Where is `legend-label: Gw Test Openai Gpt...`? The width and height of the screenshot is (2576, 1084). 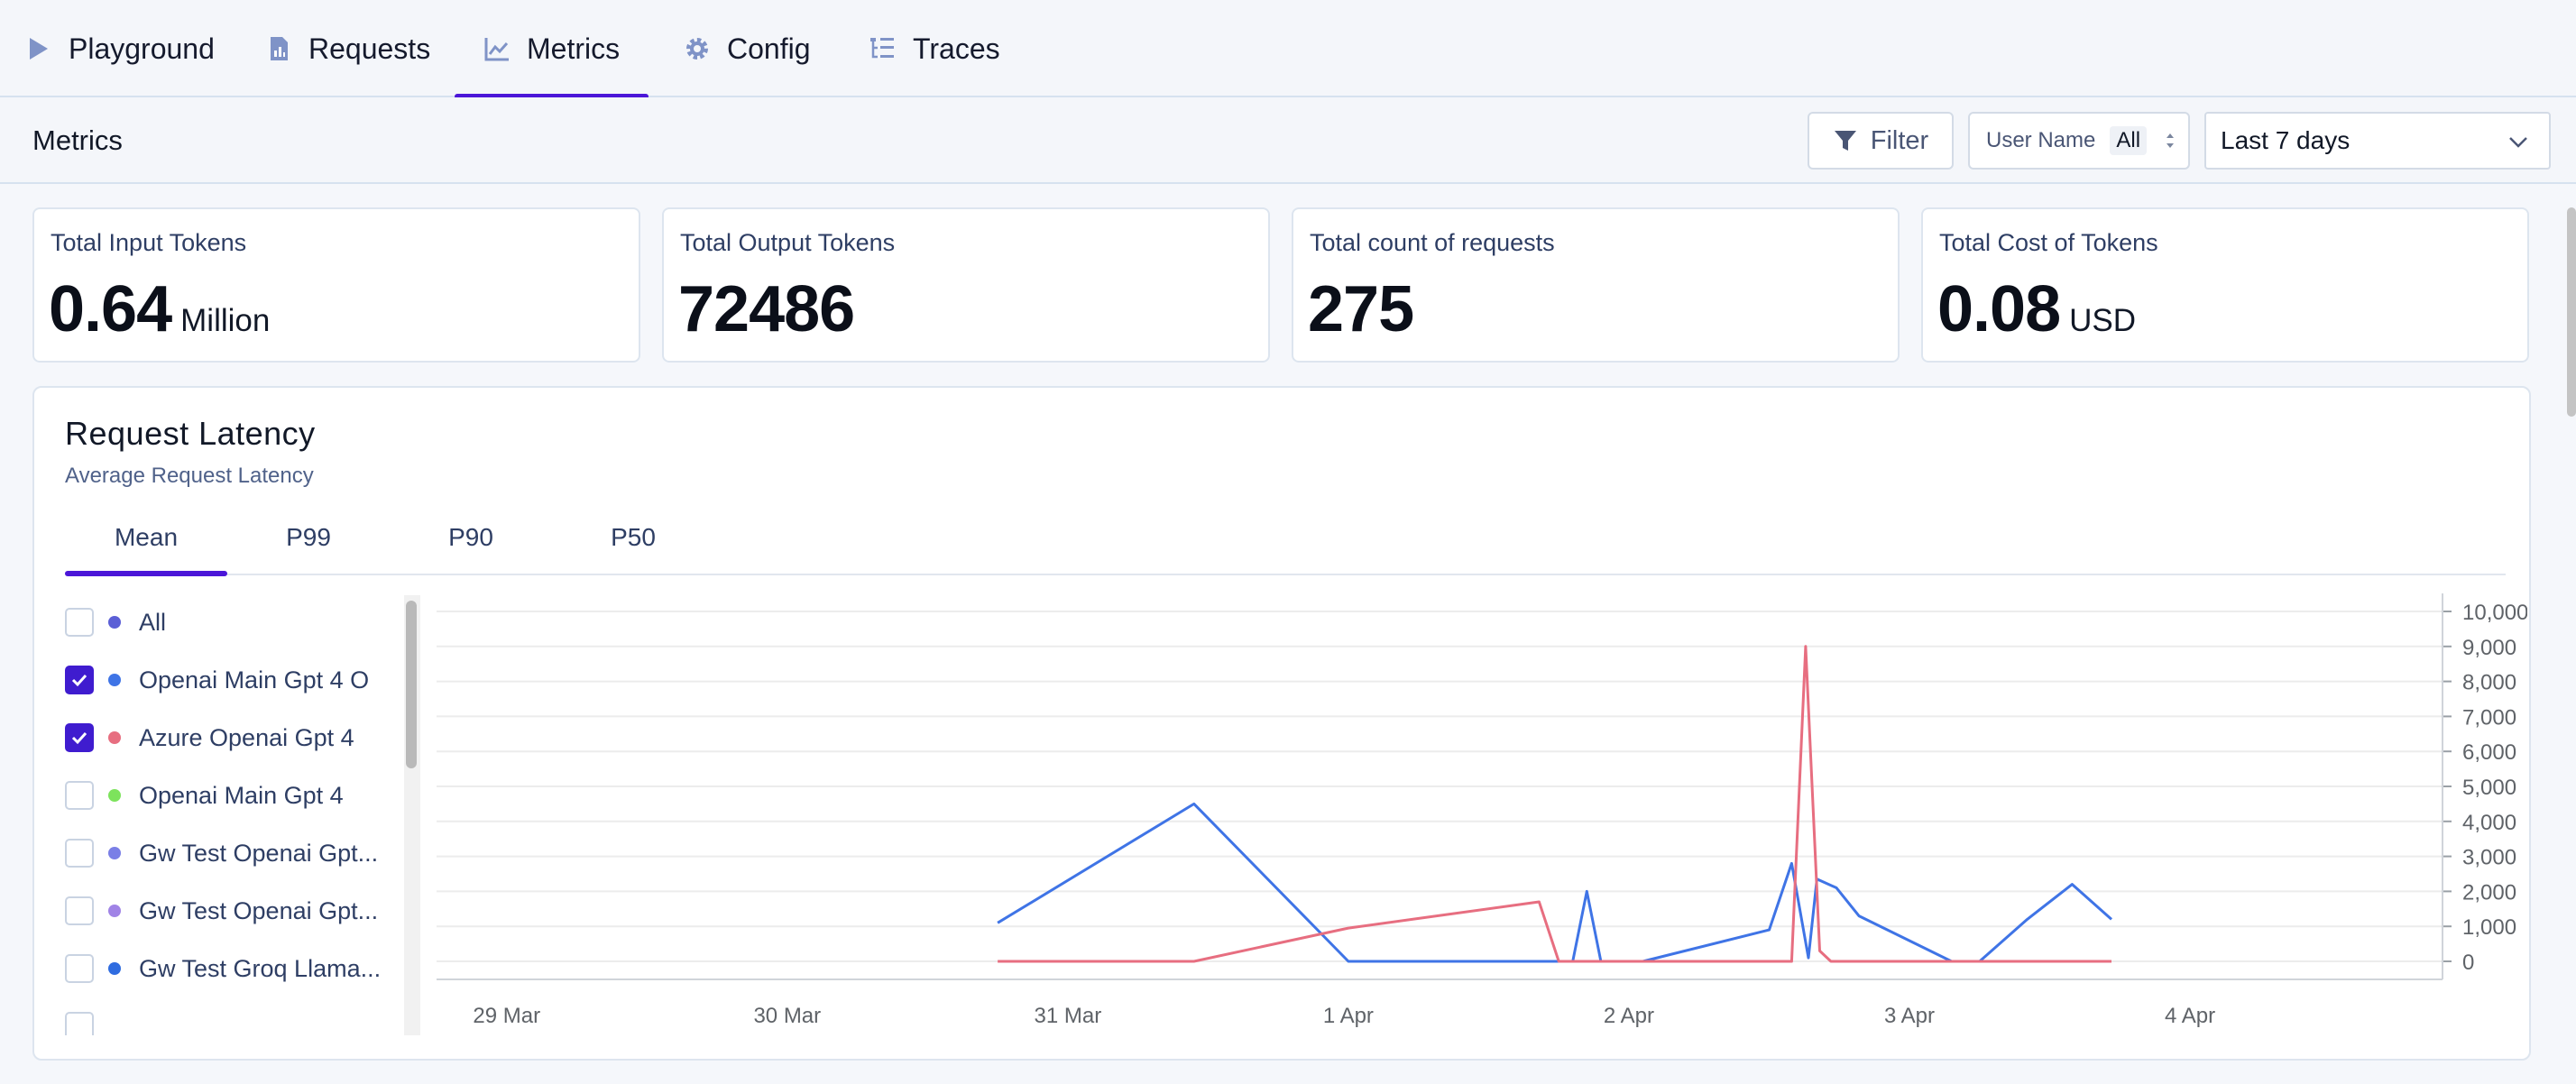
legend-label: Gw Test Openai Gpt... is located at coordinates (259, 910).